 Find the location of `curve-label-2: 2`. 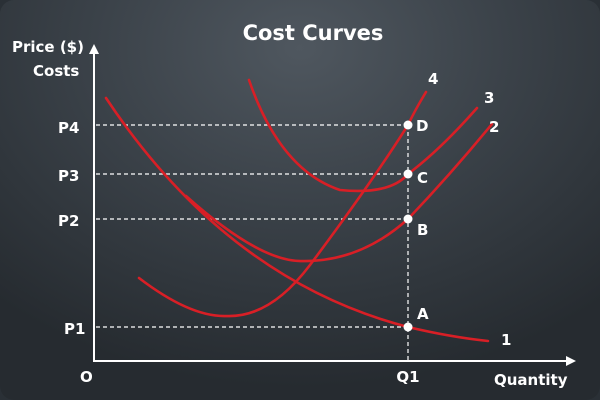

curve-label-2: 2 is located at coordinates (494, 127).